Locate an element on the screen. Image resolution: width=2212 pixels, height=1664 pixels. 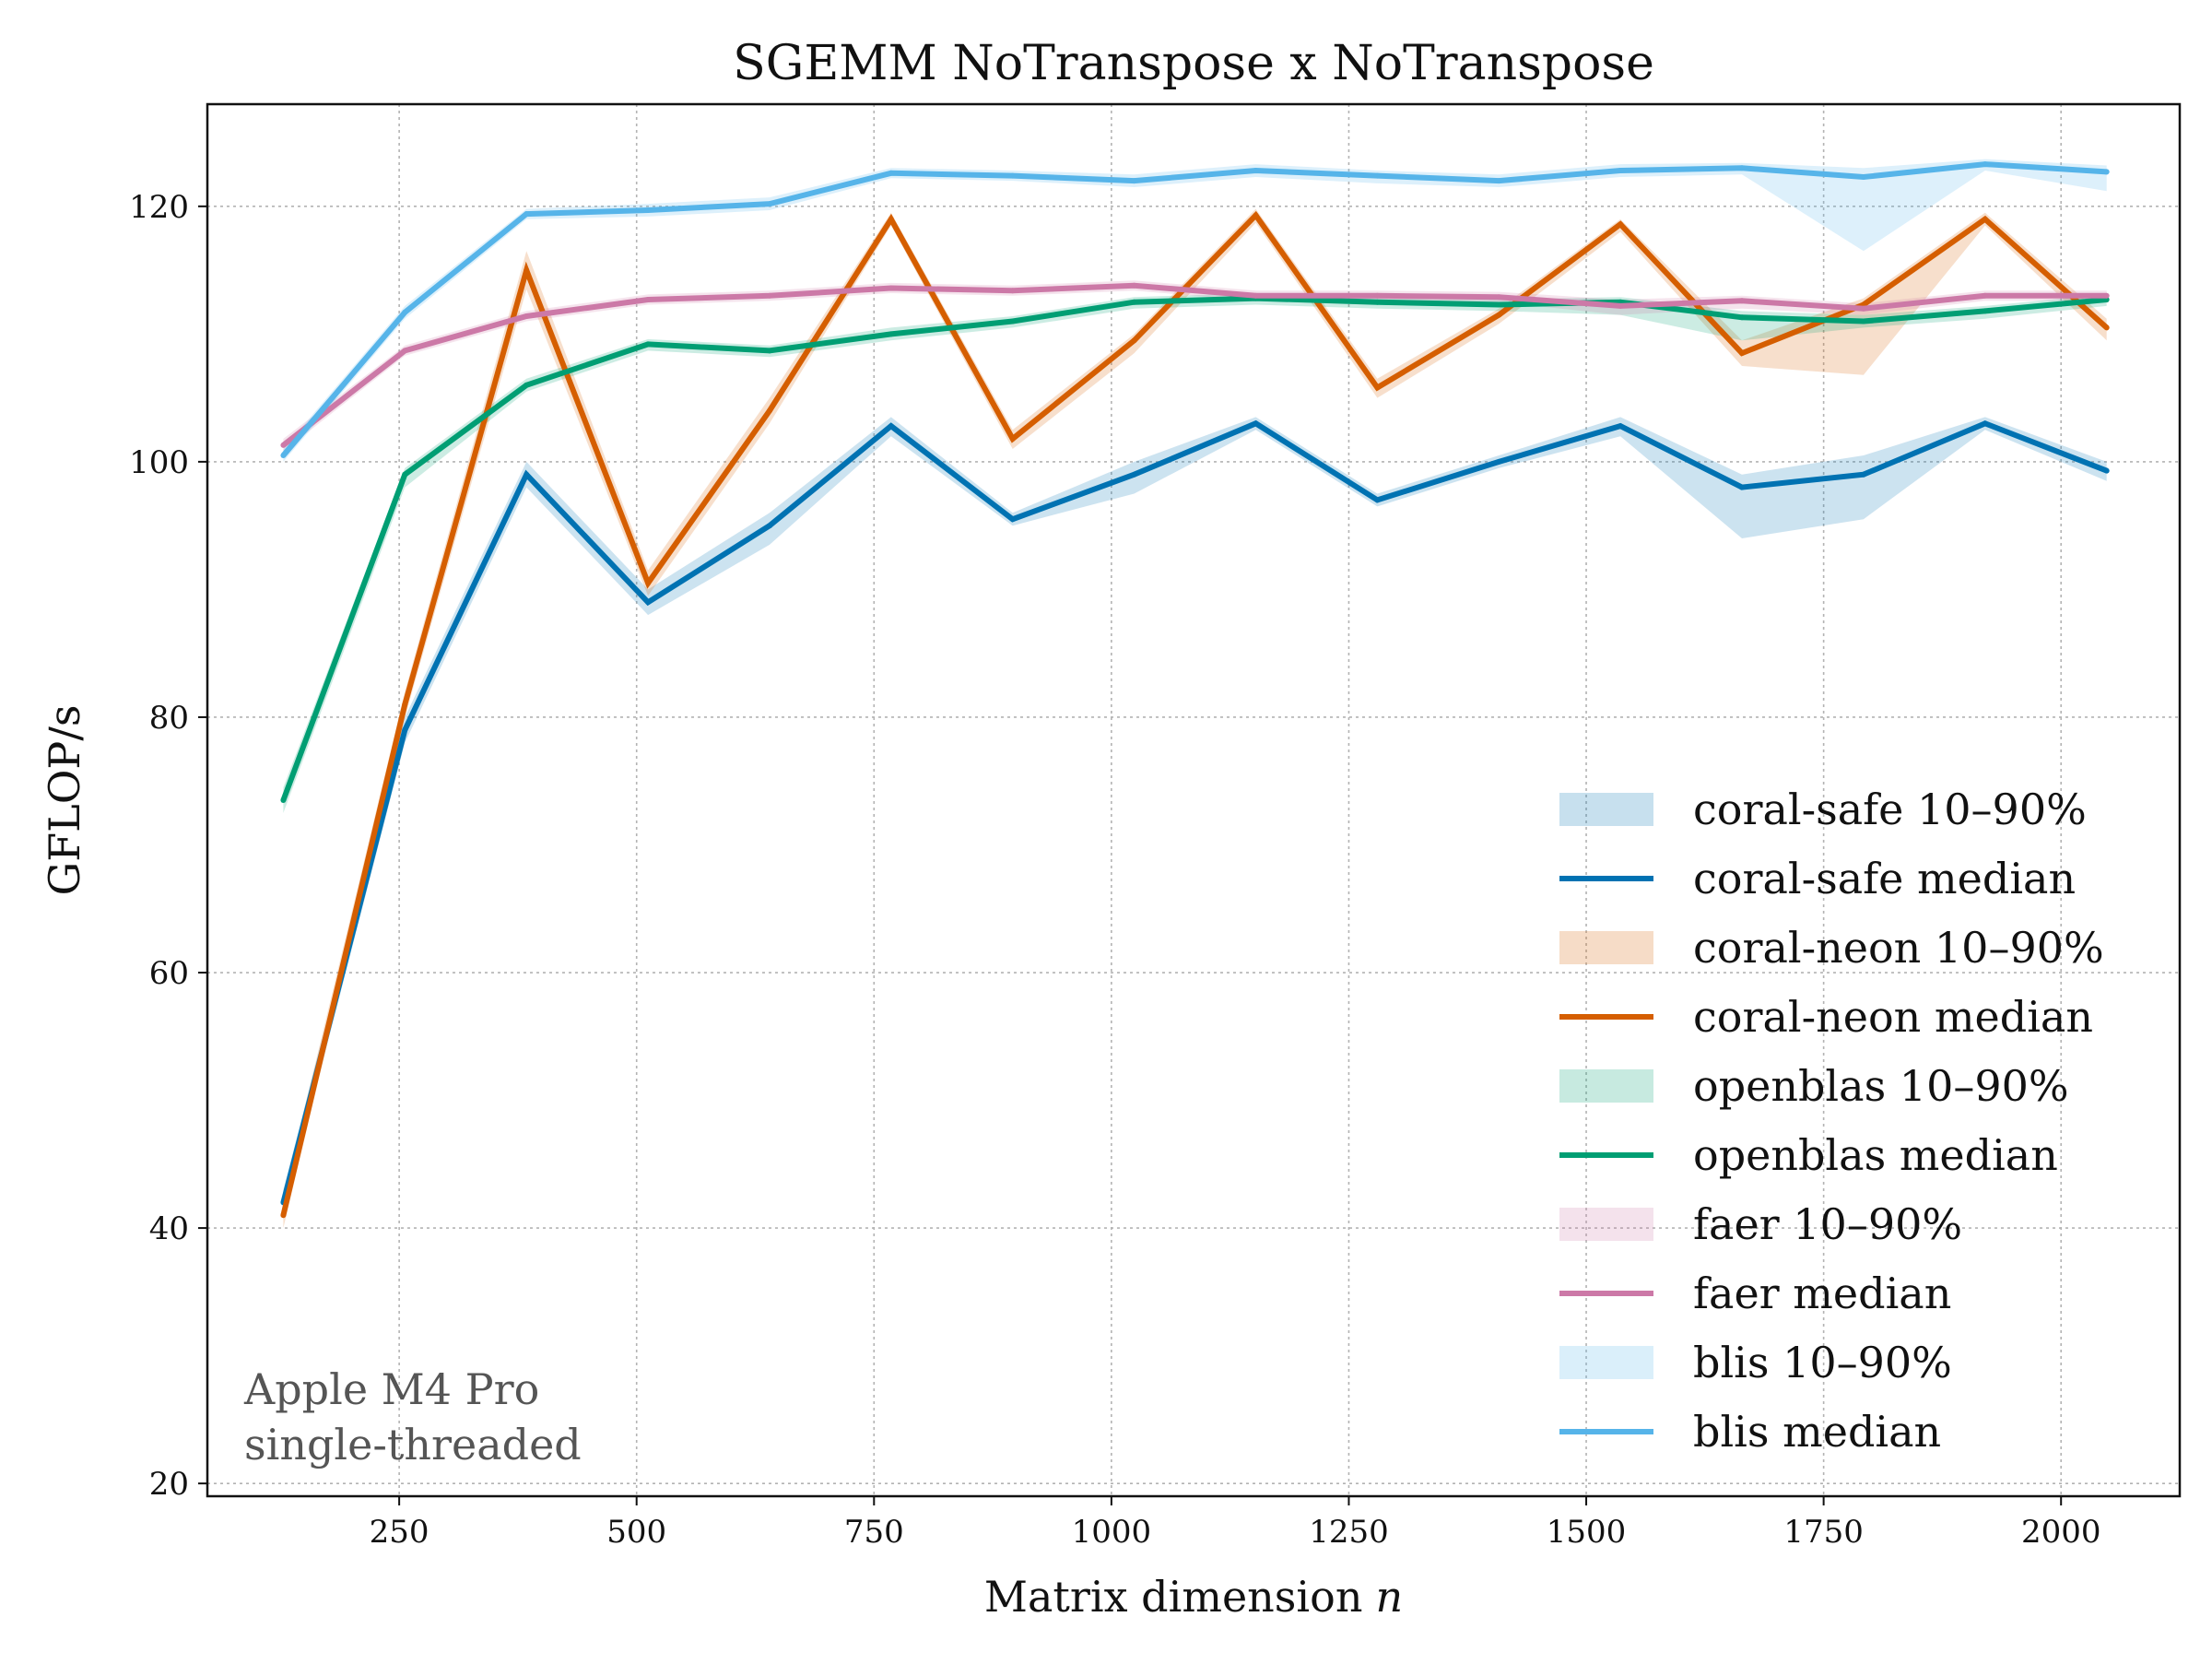
coral-safe-band-legend-swatch is located at coordinates (1606, 809).